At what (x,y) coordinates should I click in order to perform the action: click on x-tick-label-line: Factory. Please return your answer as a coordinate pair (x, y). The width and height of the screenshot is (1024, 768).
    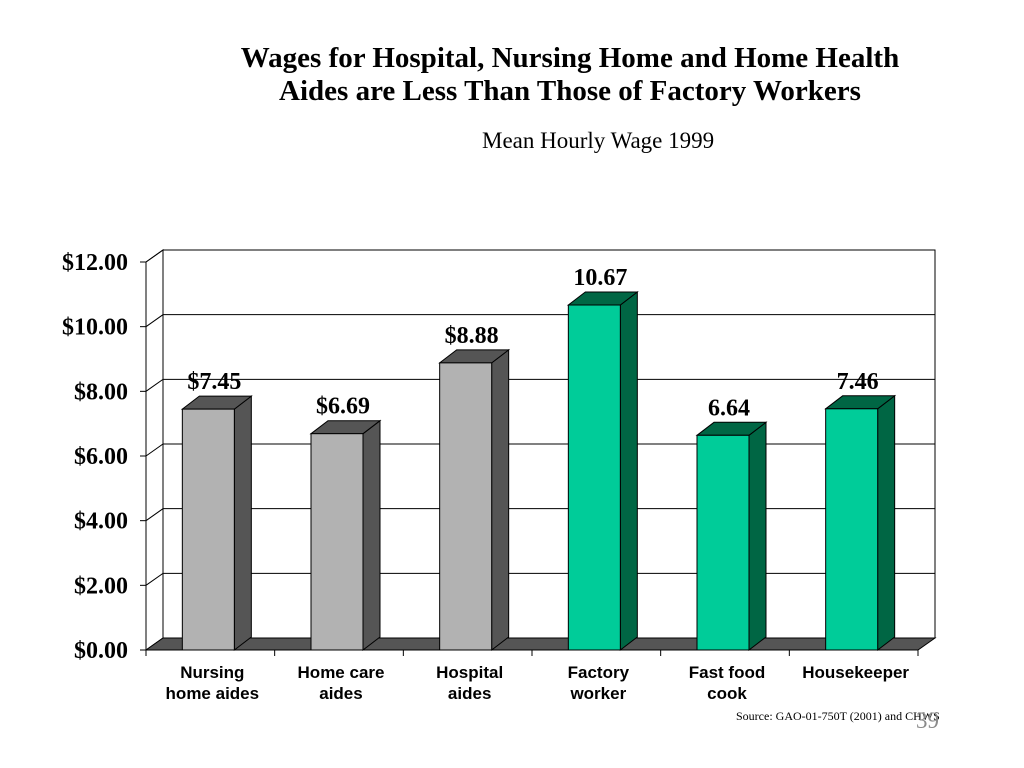
    Looking at the image, I should click on (599, 672).